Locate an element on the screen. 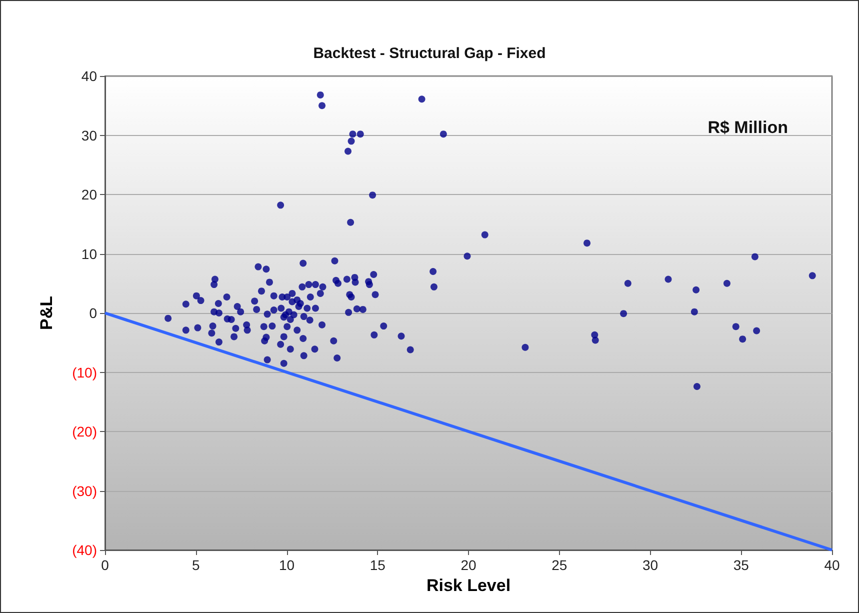 The image size is (859, 613). x-tick-label: 30 is located at coordinates (650, 565).